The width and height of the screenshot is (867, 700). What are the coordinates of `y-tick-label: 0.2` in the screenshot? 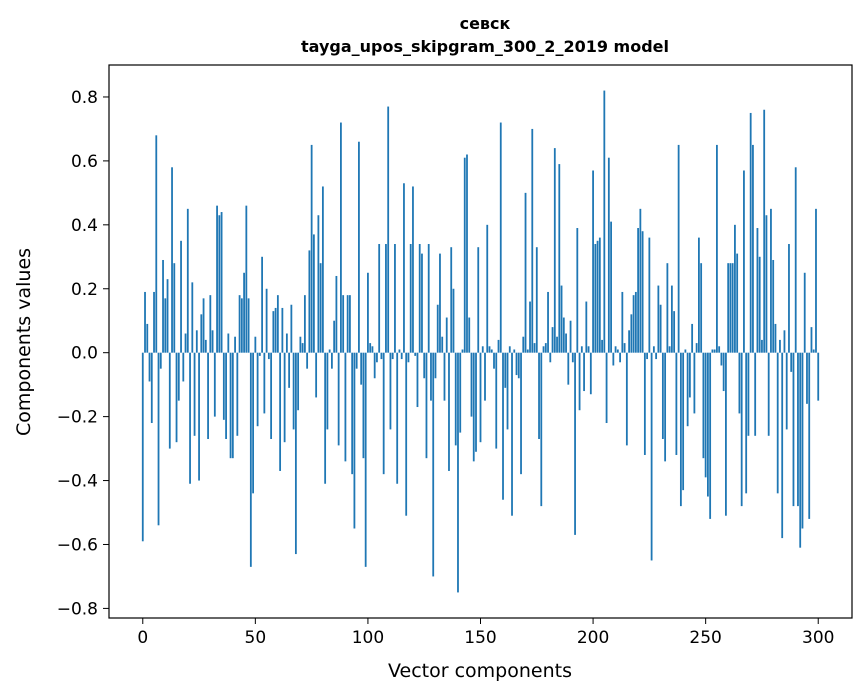 It's located at (84, 290).